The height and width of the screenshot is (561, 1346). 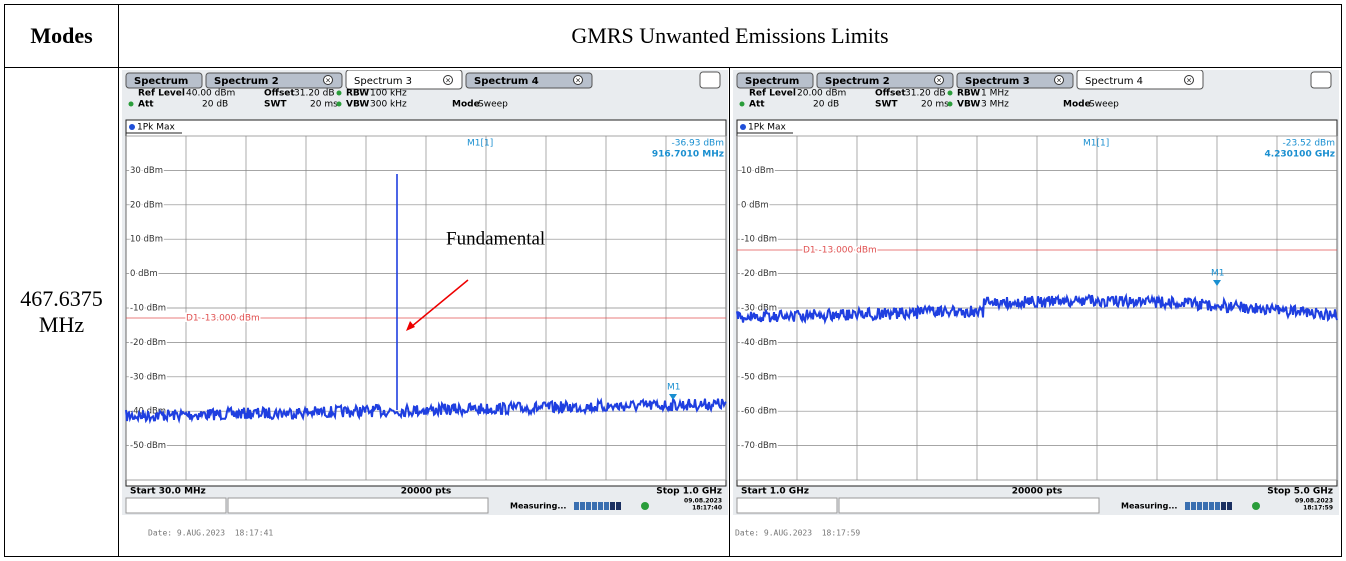 I want to click on stop: Stop 1.0 GHz, so click(x=689, y=492).